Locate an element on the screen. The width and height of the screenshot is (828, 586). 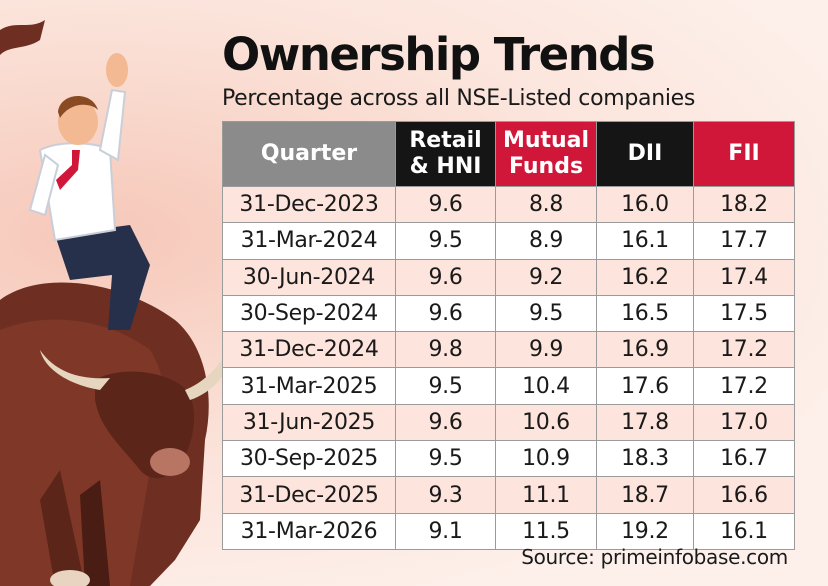
cell-retail: 9.3 is located at coordinates (445, 495).